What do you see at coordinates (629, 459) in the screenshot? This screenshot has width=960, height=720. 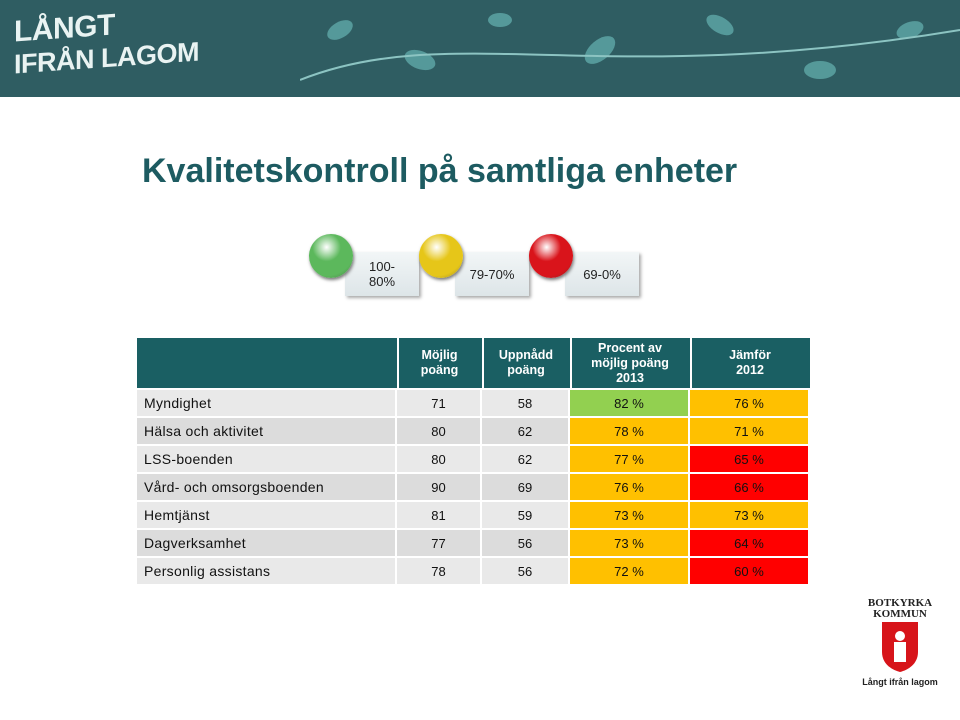 I see `table-cell: 77 %` at bounding box center [629, 459].